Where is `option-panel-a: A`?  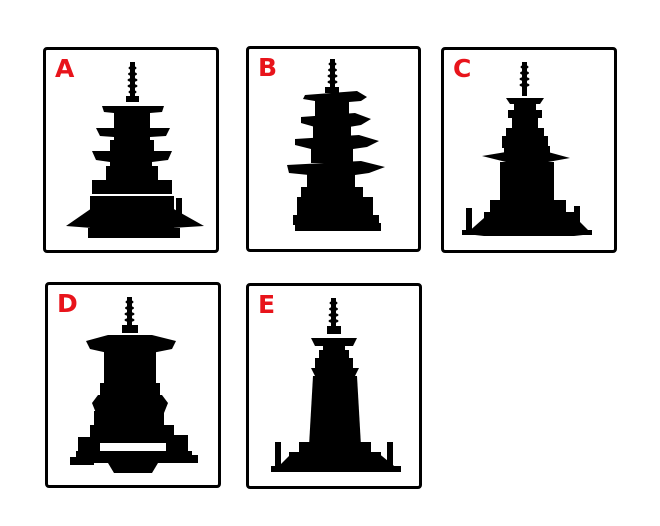 option-panel-a: A is located at coordinates (131, 150).